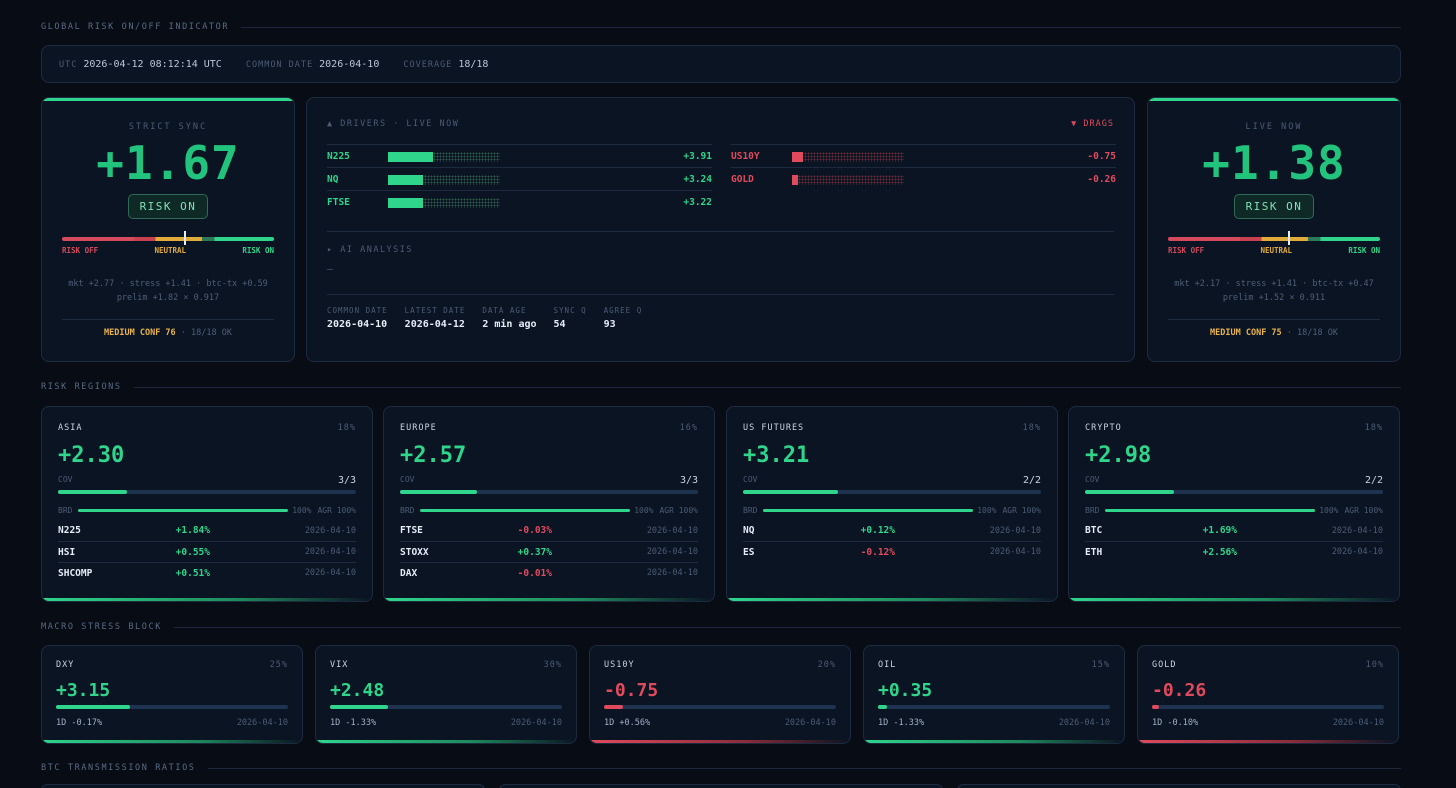  I want to click on region-table: BTC +1.69% 2026-04-10 ETH +2.56% 2026-04-10, so click(1234, 541).